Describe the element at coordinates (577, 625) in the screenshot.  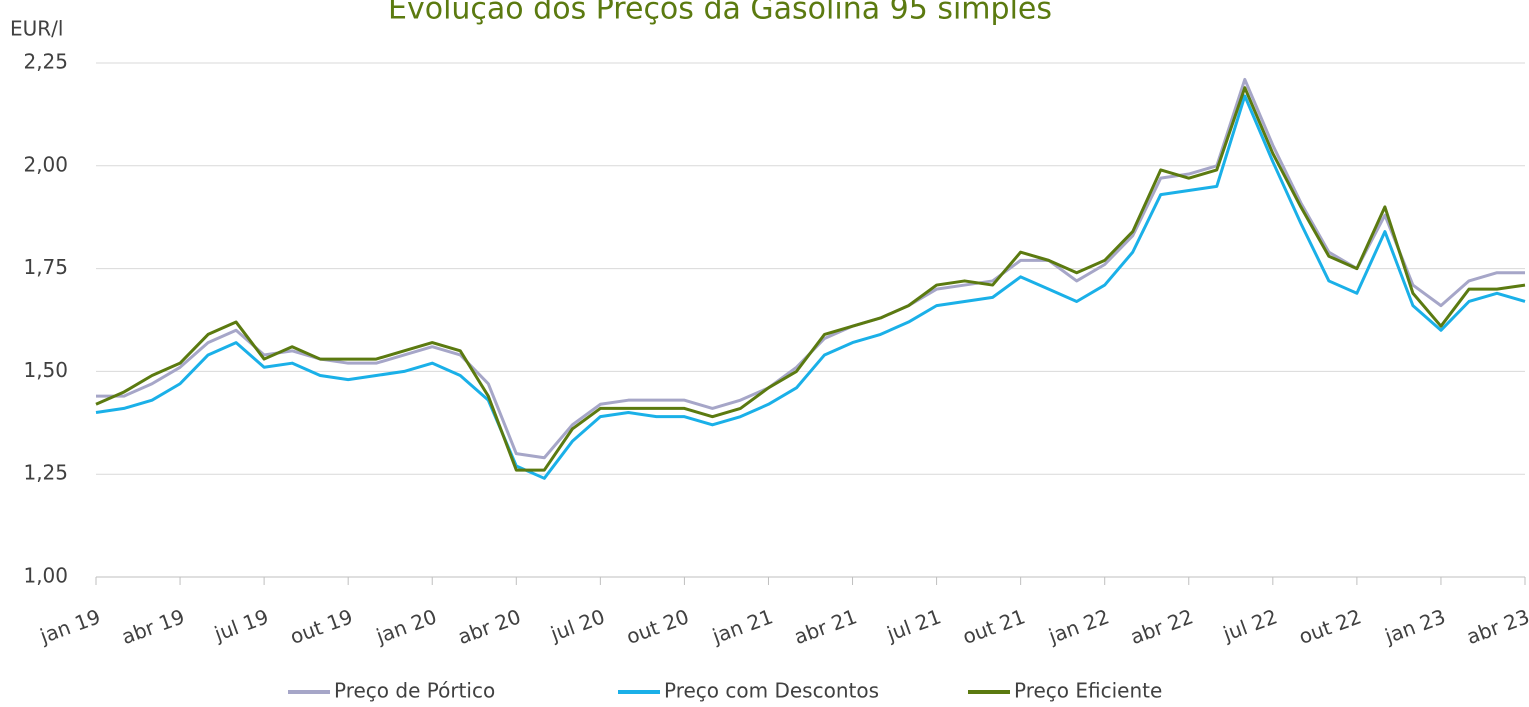
I see `x-tick-label: jul 20` at that location.